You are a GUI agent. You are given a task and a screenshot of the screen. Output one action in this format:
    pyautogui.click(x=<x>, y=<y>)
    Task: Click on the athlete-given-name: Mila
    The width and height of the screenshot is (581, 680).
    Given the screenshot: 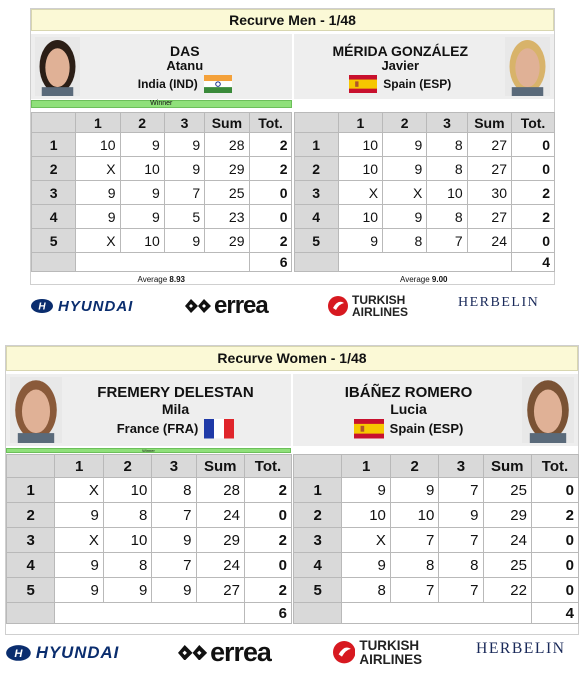 What is the action you would take?
    pyautogui.click(x=175, y=409)
    